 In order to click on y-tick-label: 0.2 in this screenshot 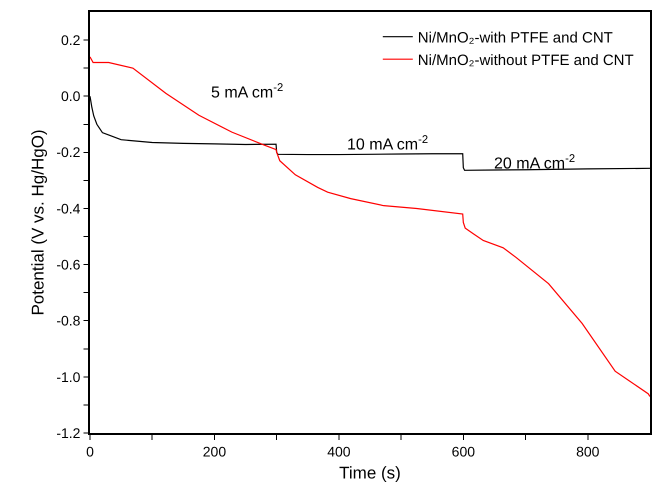, I will do `click(70, 40)`.